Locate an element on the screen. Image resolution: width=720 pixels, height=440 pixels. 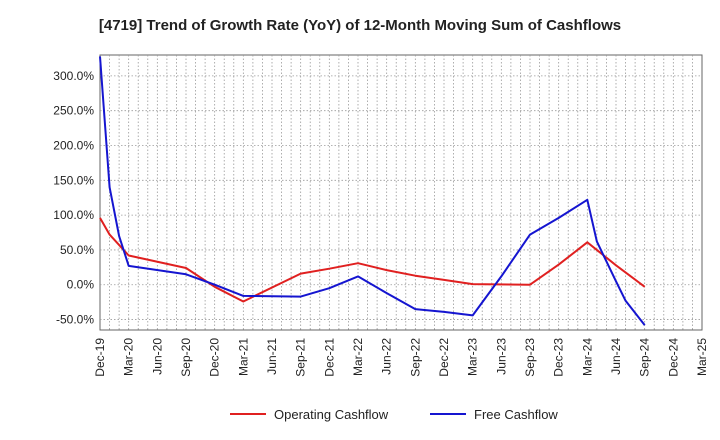
legend-label-operating-cashflow: Operating Cashflow is located at coordinates (331, 414).